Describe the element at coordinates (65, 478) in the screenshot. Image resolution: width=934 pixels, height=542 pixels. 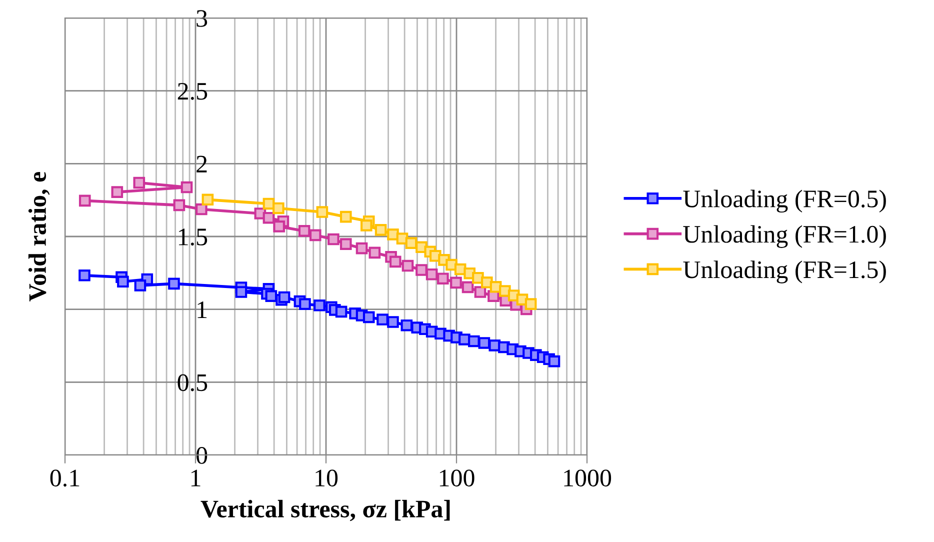
I see `x-tick-label: 0.1` at that location.